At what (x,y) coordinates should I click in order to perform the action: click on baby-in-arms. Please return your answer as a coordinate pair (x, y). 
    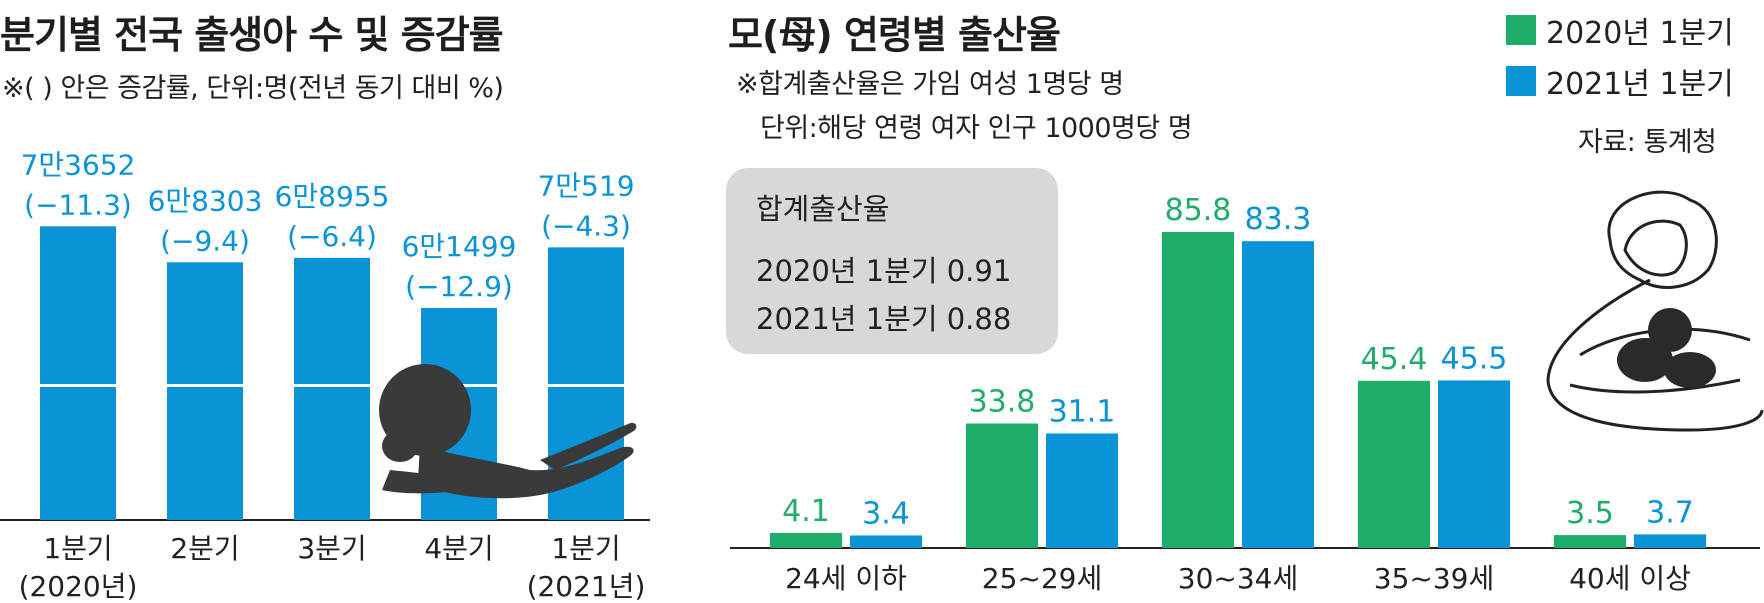
    Looking at the image, I should click on (1666, 348).